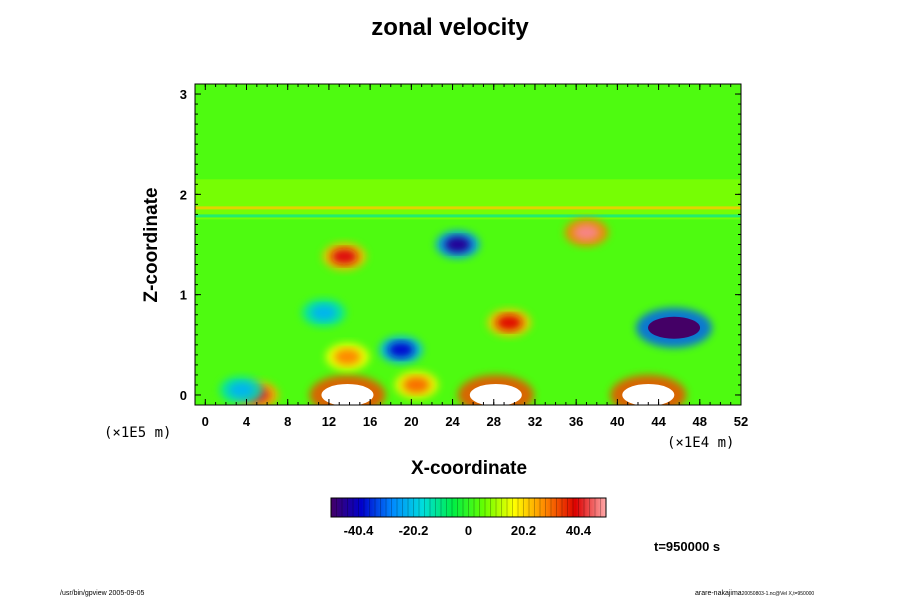 The image size is (900, 600). Describe the element at coordinates (469, 468) in the screenshot. I see `x-axis-label: X-coordinate` at that location.